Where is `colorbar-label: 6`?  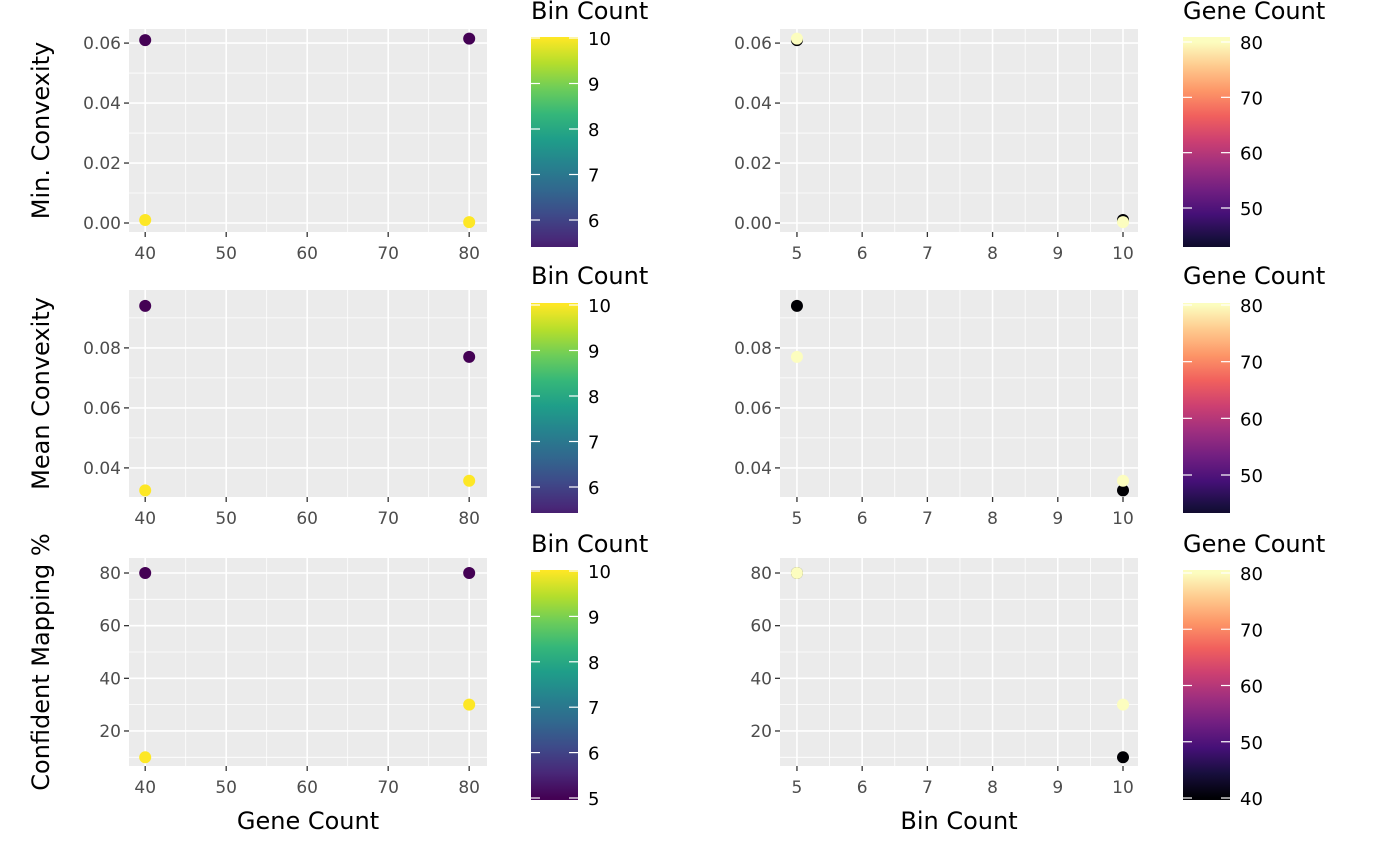
colorbar-label: 6 is located at coordinates (593, 221).